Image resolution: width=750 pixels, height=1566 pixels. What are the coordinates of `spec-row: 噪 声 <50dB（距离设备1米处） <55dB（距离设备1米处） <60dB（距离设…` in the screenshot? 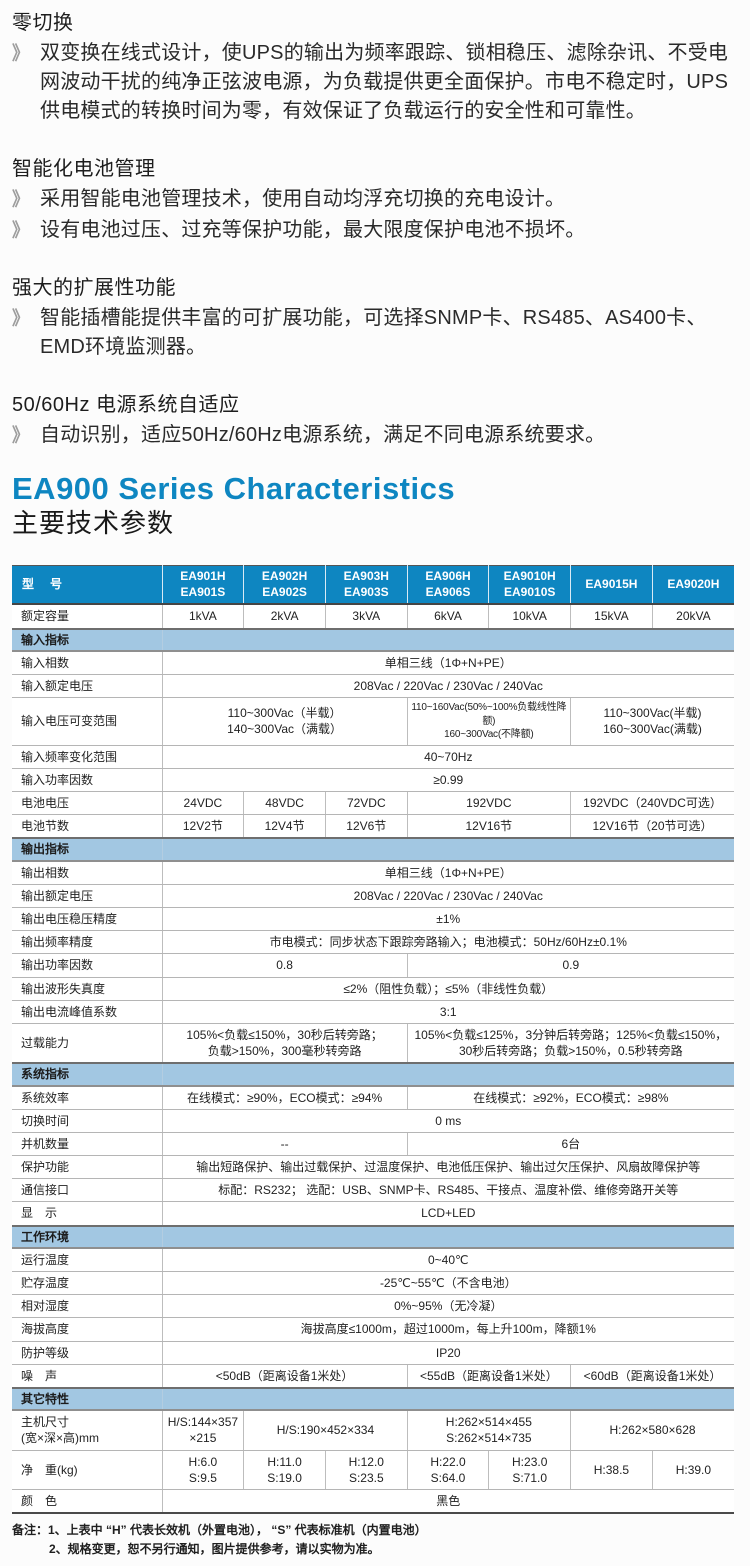 It's located at (373, 1376).